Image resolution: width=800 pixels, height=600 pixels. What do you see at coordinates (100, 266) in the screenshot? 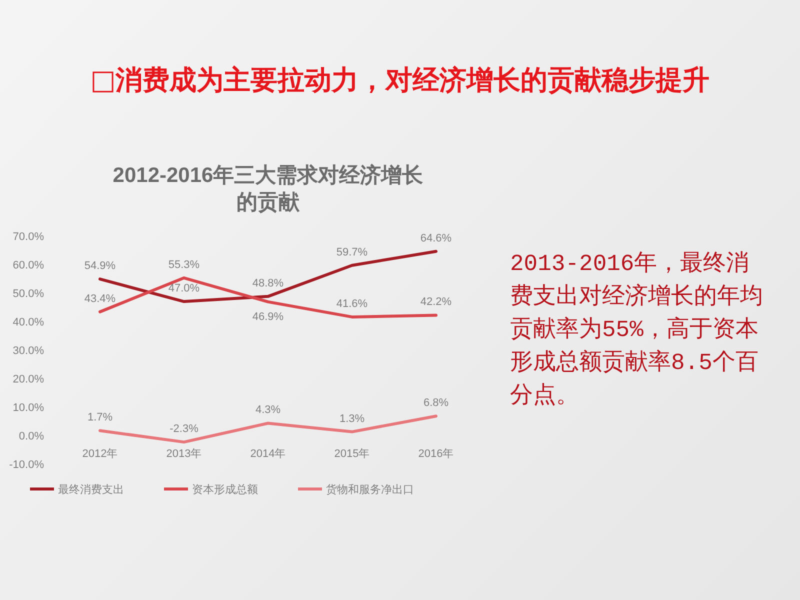
I see `data-label: 54.9%` at bounding box center [100, 266].